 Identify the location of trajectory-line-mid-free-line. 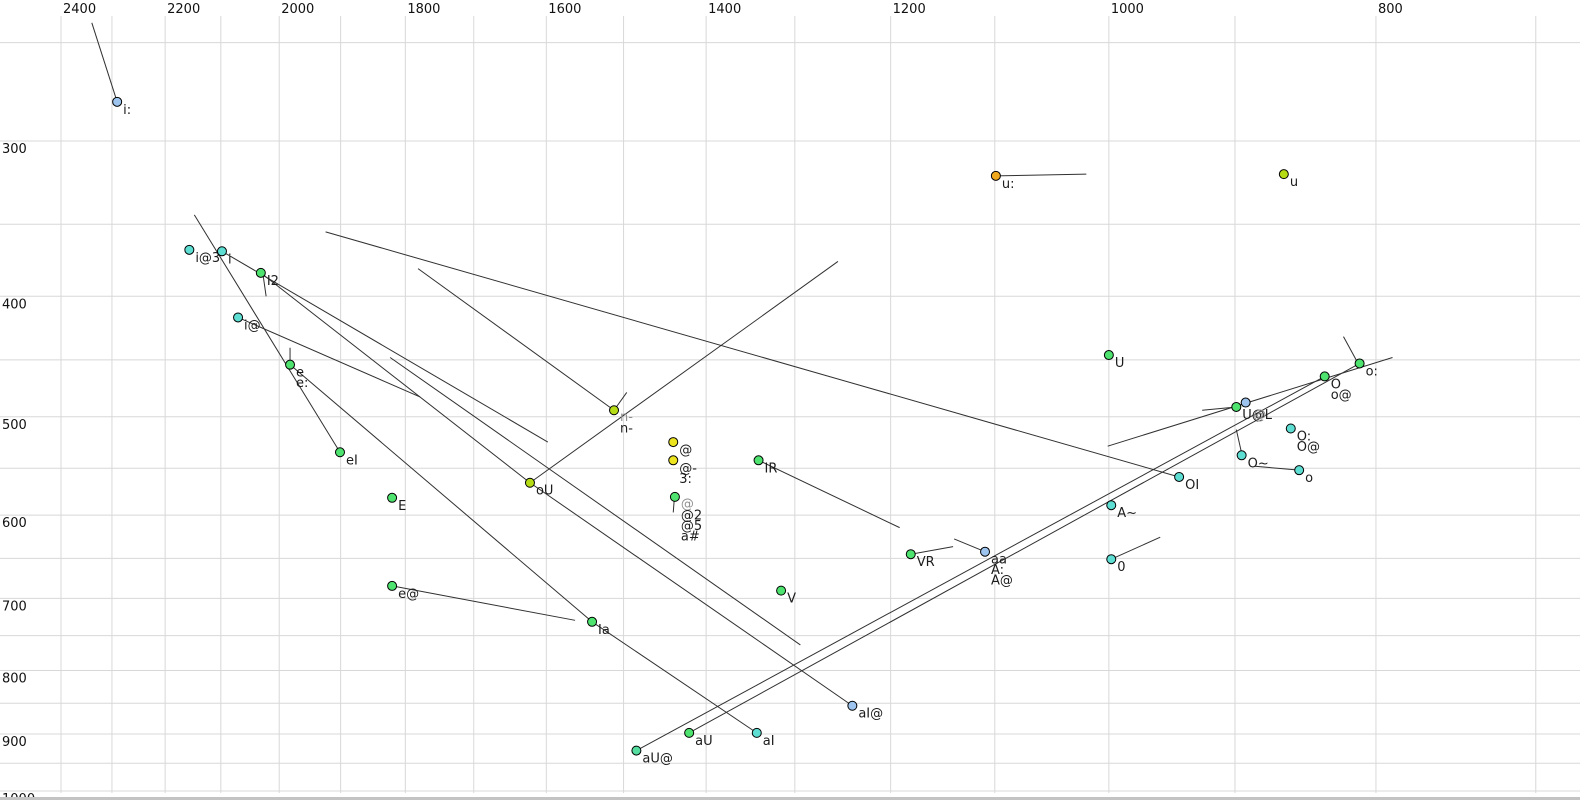
(595, 501).